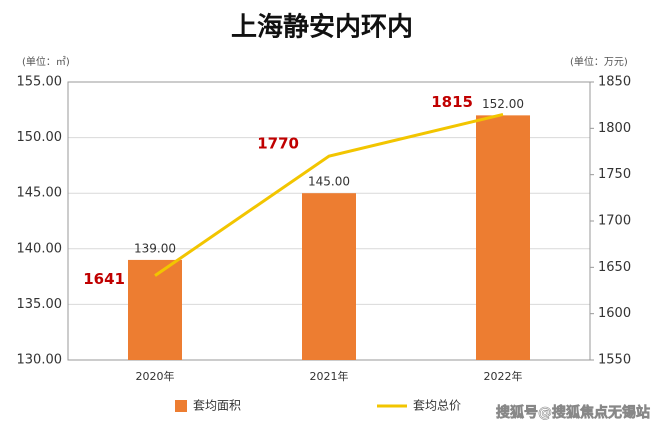  What do you see at coordinates (40, 248) in the screenshot?
I see `y-tick-label: 140.00` at bounding box center [40, 248].